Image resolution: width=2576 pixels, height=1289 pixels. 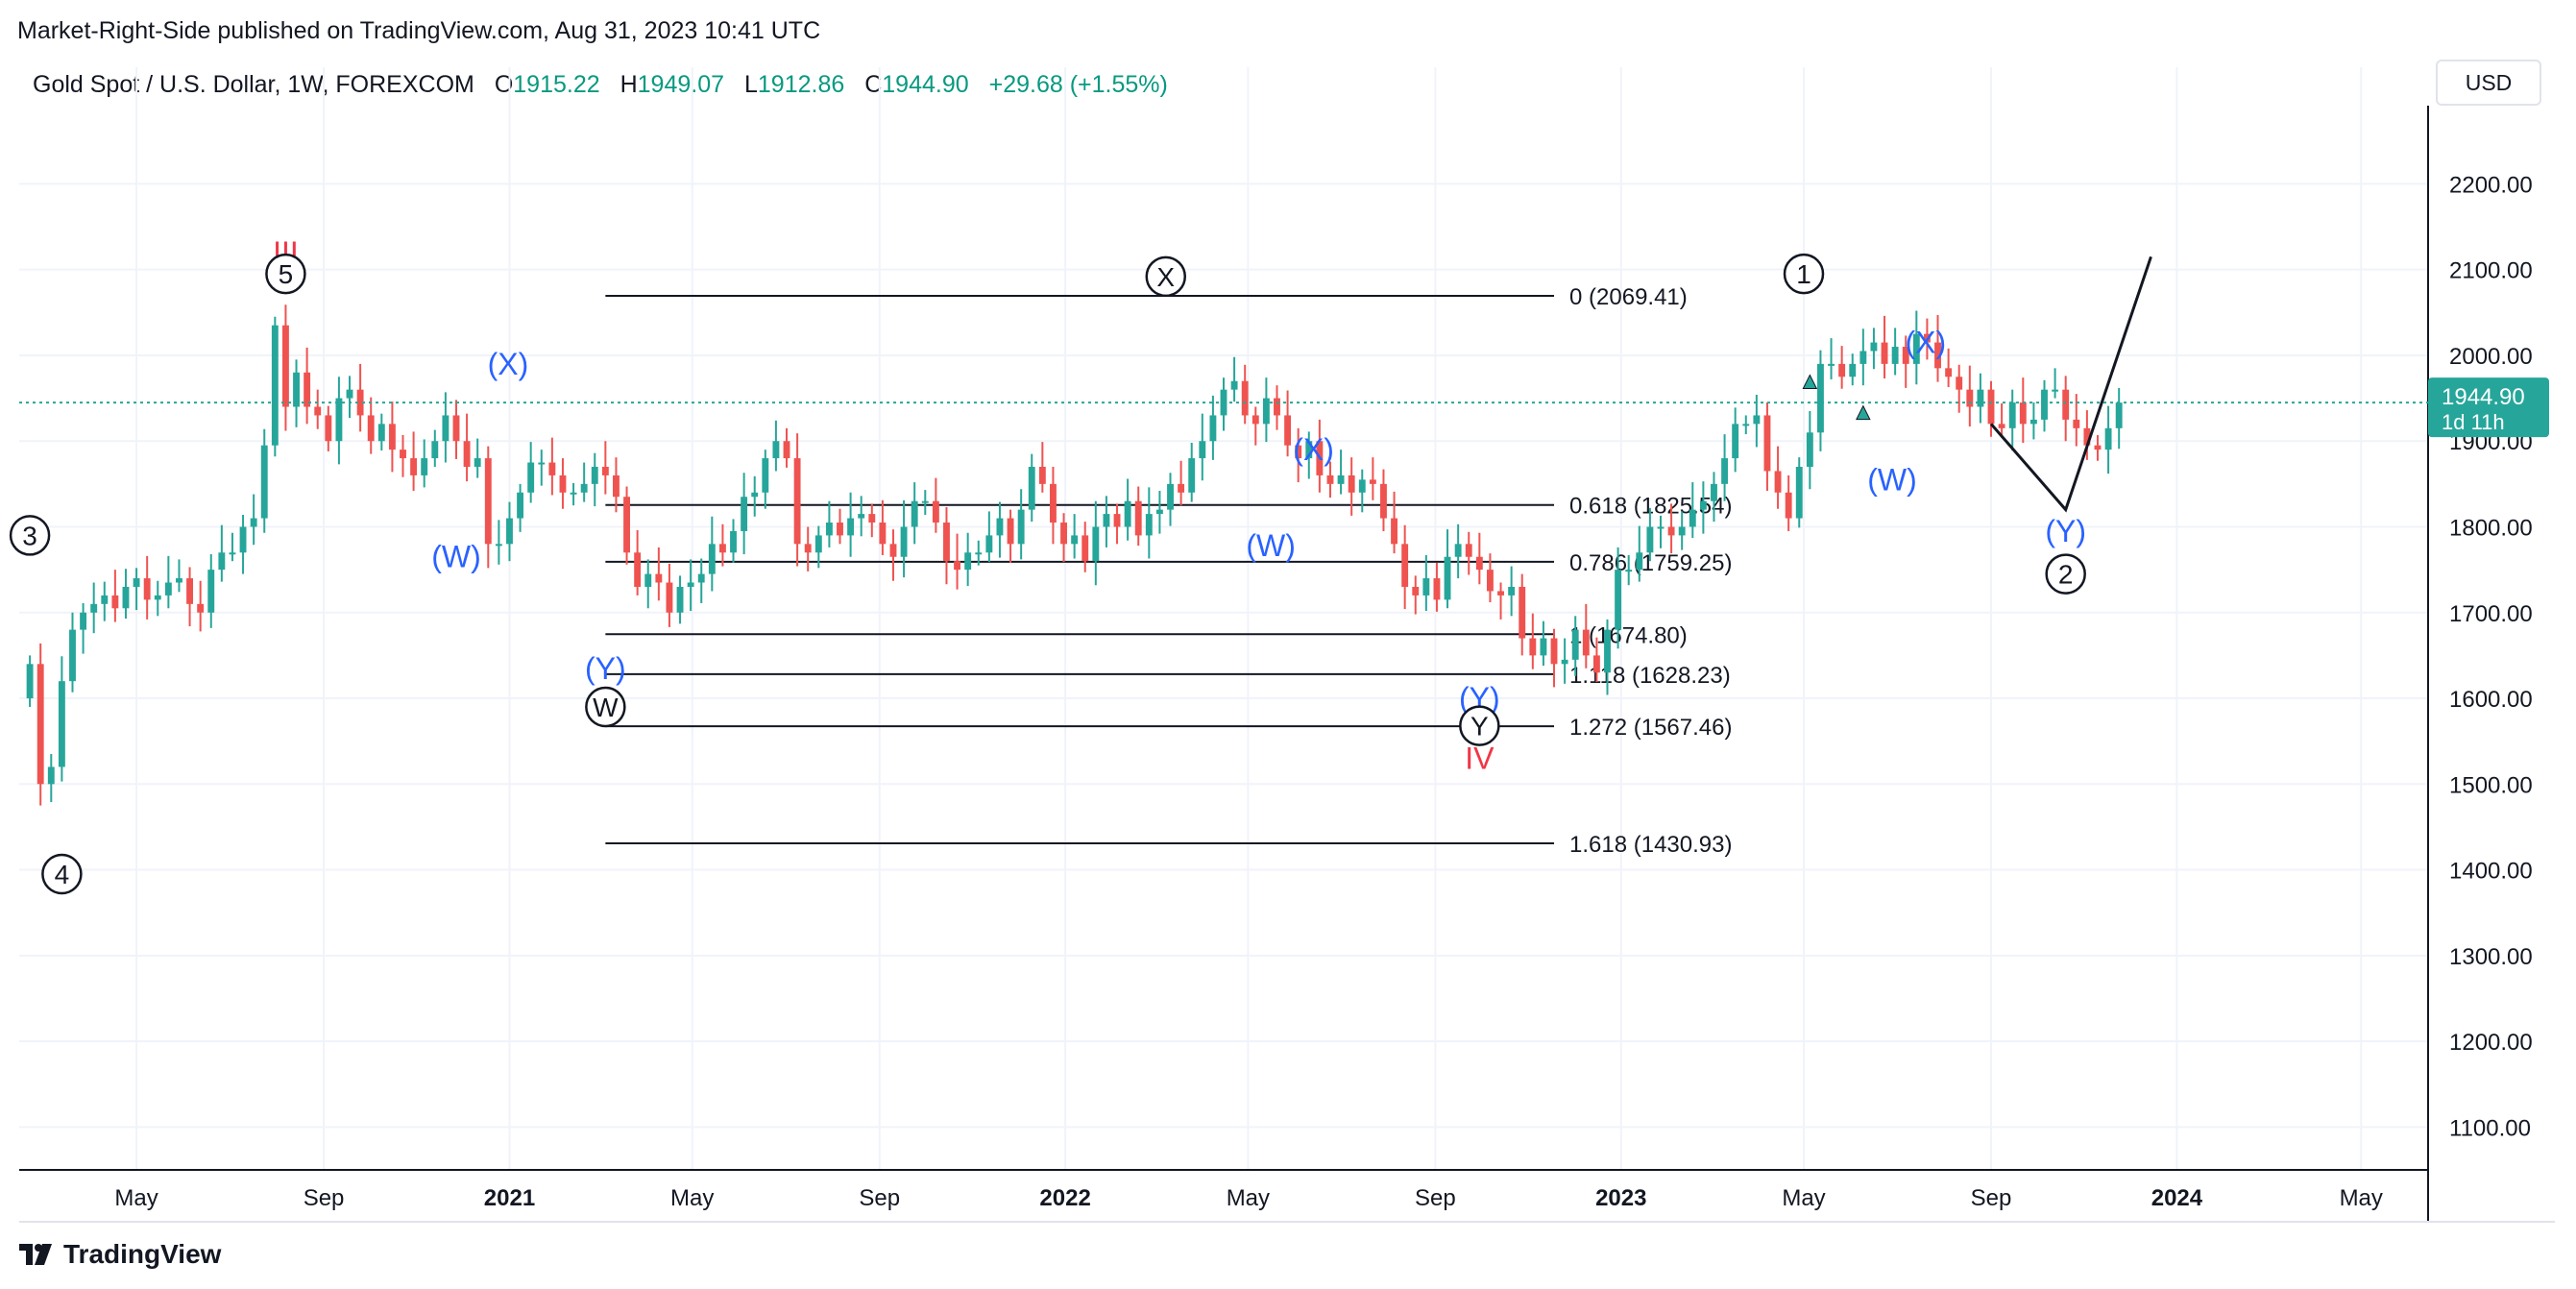 What do you see at coordinates (2491, 957) in the screenshot?
I see `price-tick-label: 1300.00` at bounding box center [2491, 957].